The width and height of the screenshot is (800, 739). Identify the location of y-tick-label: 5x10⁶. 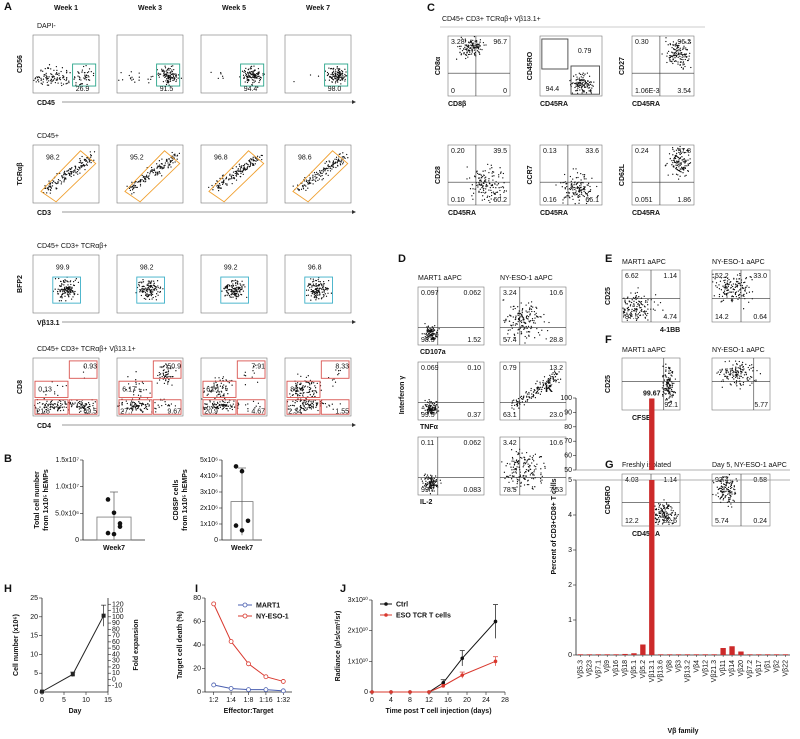
(209, 460).